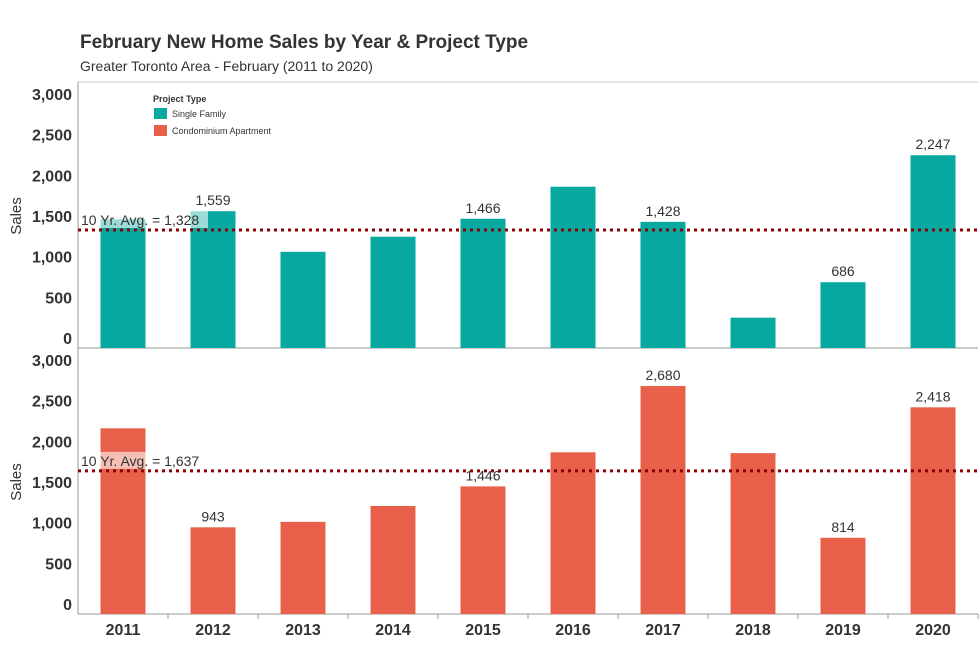 This screenshot has width=980, height=649. I want to click on data-label: 2,680, so click(662, 375).